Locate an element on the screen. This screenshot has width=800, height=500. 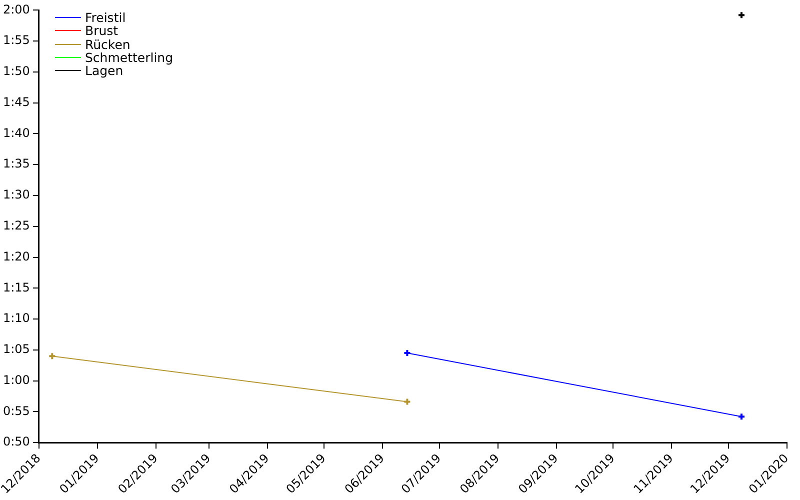
legend-label: Schmetterling is located at coordinates (129, 57).